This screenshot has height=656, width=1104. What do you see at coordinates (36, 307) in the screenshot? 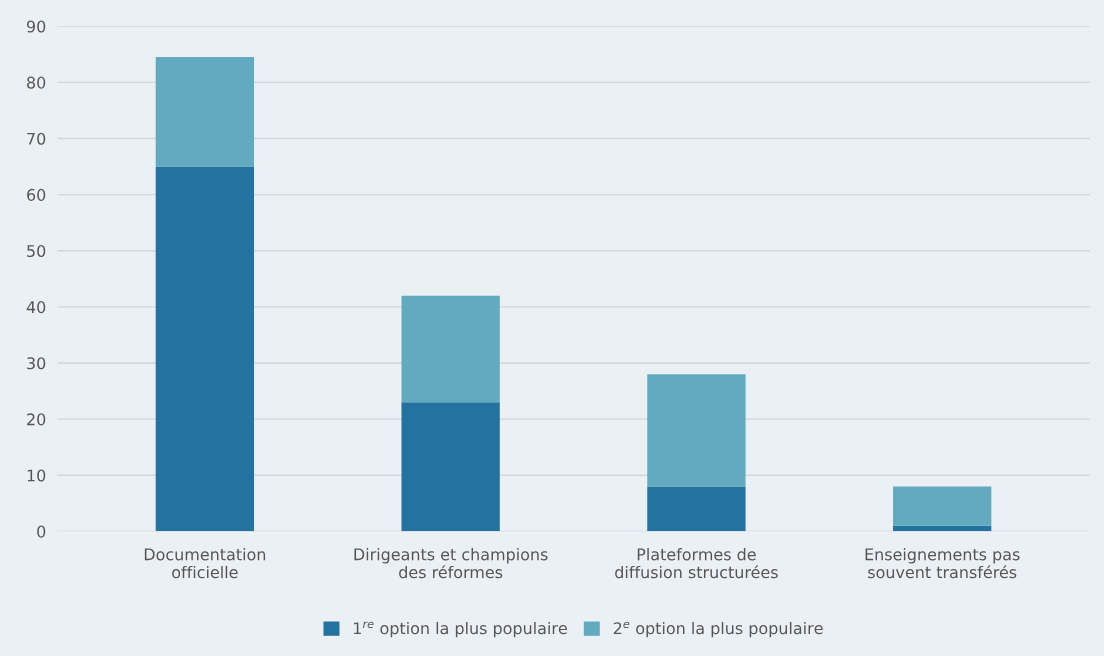
I see `y-tick-label: 40` at bounding box center [36, 307].